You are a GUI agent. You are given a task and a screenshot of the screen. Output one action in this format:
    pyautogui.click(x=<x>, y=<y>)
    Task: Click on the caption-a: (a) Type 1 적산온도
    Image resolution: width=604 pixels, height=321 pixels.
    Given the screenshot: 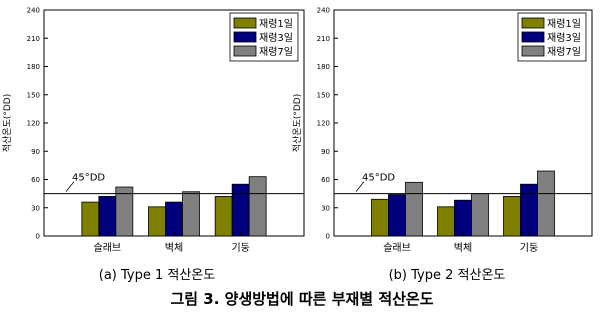 What is the action you would take?
    pyautogui.click(x=157, y=275)
    